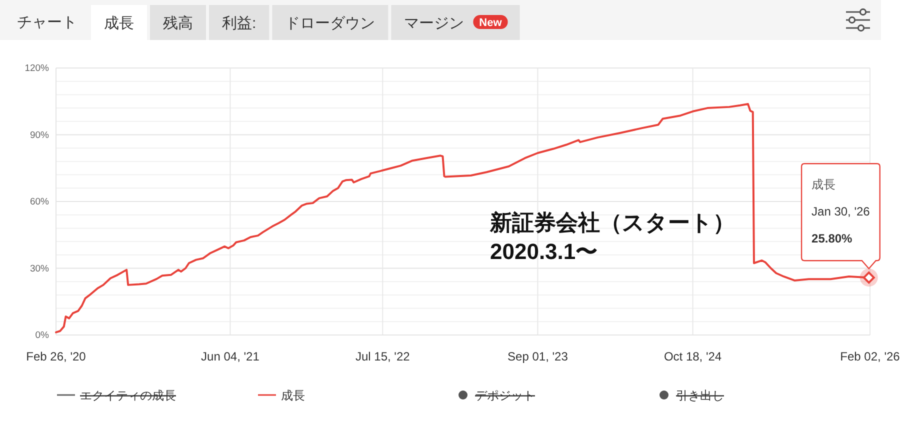 Image resolution: width=903 pixels, height=442 pixels. Describe the element at coordinates (330, 23) in the screenshot. I see `text: ドローダウン` at that location.